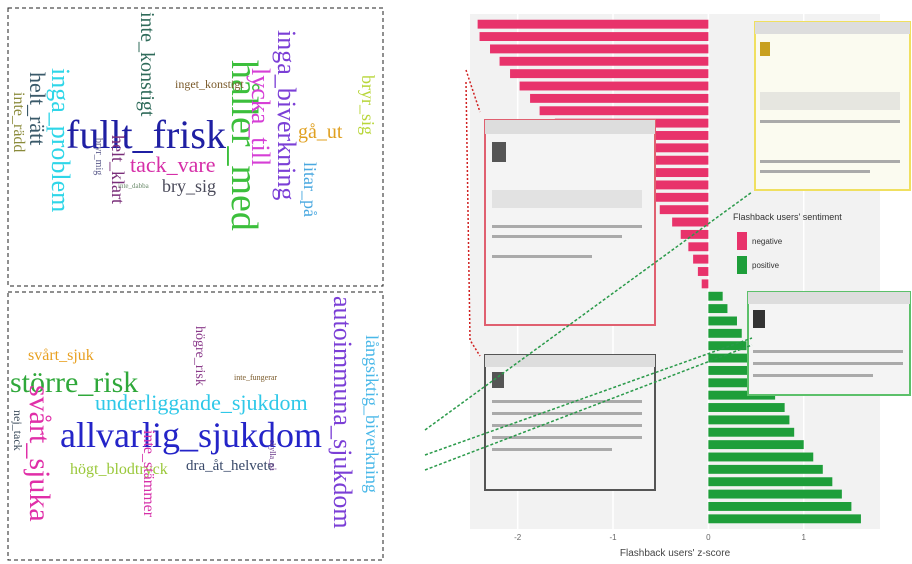 This screenshot has width=912, height=564. Describe the element at coordinates (803, 537) in the screenshot. I see `x-tick-label: 1` at that location.